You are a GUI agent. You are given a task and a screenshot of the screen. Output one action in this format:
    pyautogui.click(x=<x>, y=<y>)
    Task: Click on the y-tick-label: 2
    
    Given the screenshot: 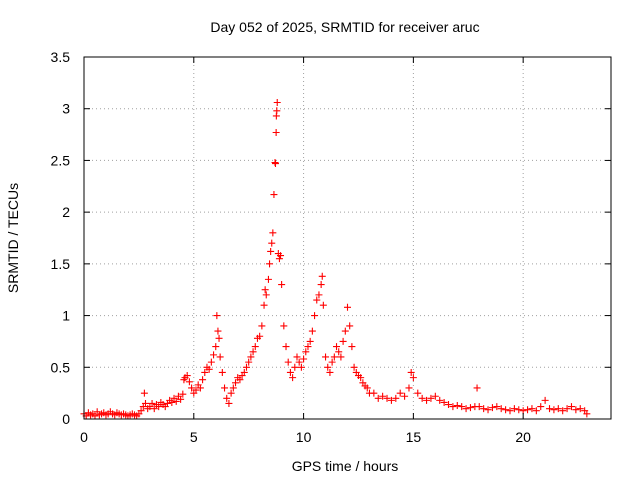 What is the action you would take?
    pyautogui.click(x=66, y=212)
    